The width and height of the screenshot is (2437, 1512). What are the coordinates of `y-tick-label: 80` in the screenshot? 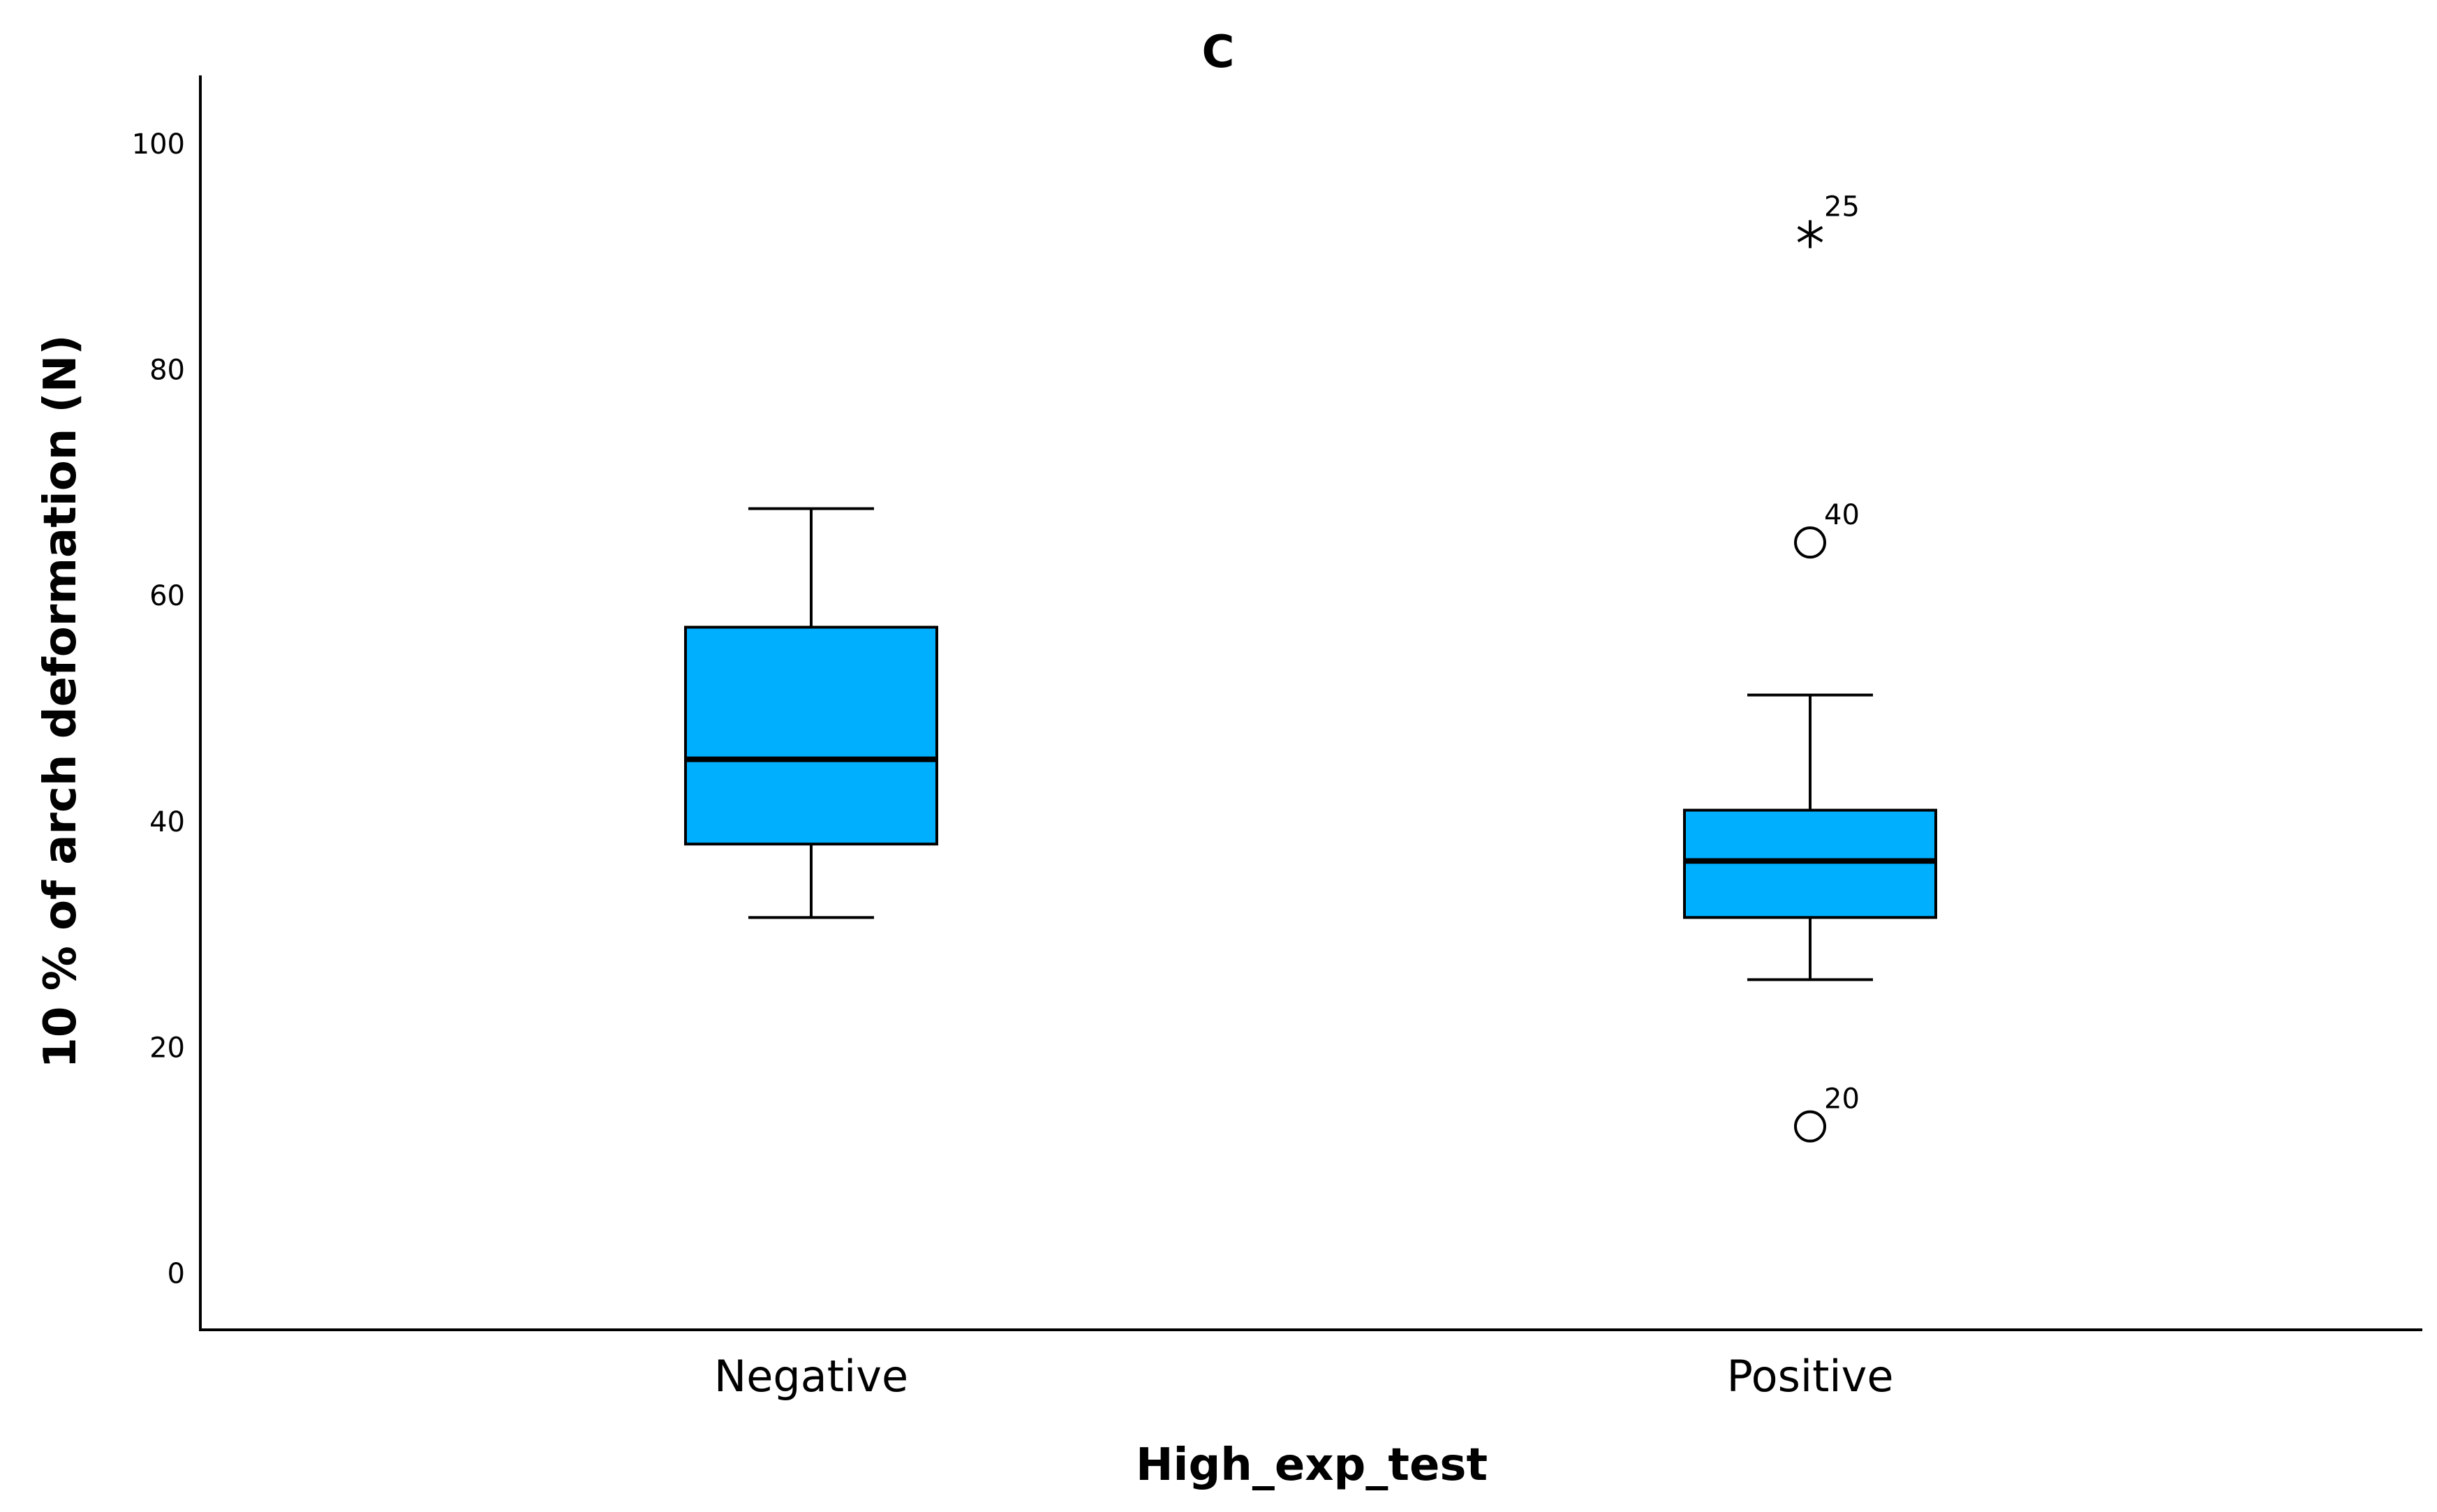 It's located at (167, 371).